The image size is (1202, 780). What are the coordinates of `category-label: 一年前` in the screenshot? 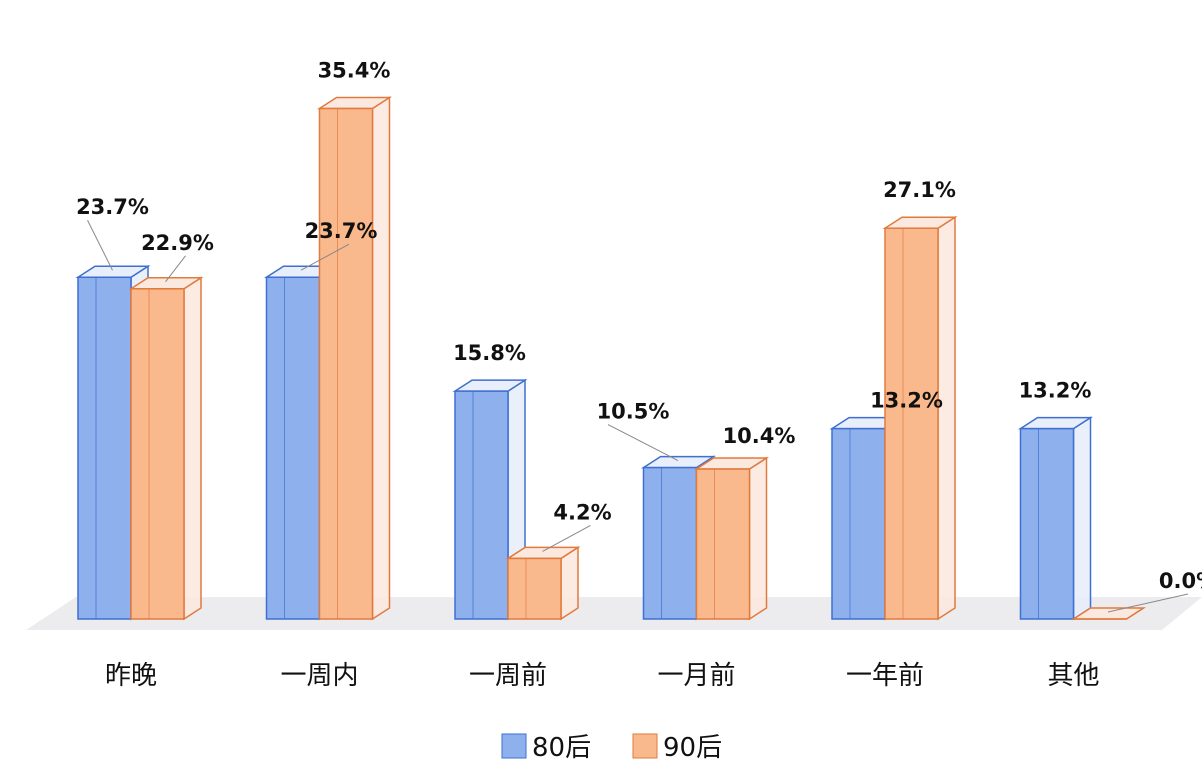 It's located at (885, 676).